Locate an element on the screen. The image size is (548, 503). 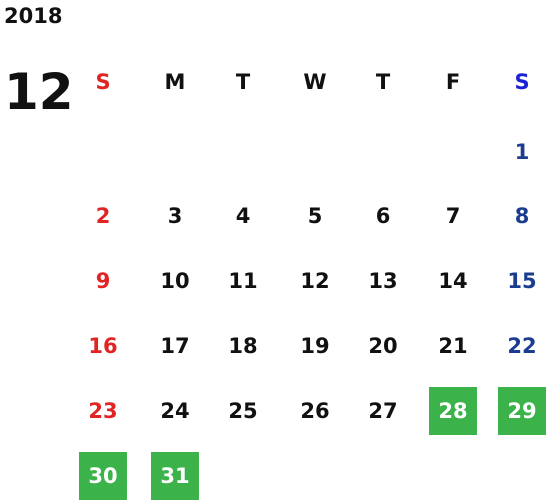
day: 25 is located at coordinates (243, 411).